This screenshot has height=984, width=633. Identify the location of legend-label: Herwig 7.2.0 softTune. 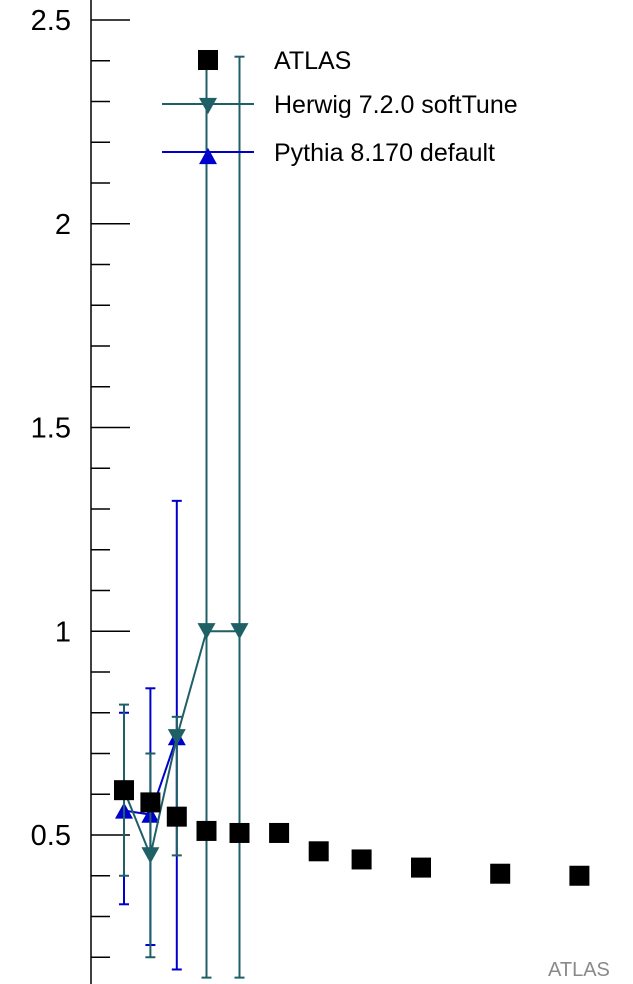
(396, 105).